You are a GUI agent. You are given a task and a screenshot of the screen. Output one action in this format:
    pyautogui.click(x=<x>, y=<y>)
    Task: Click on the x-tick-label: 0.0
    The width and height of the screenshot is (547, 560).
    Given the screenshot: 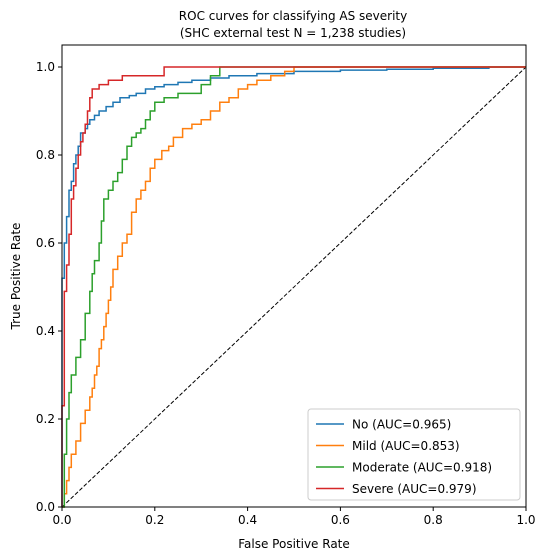 What is the action you would take?
    pyautogui.click(x=61, y=520)
    